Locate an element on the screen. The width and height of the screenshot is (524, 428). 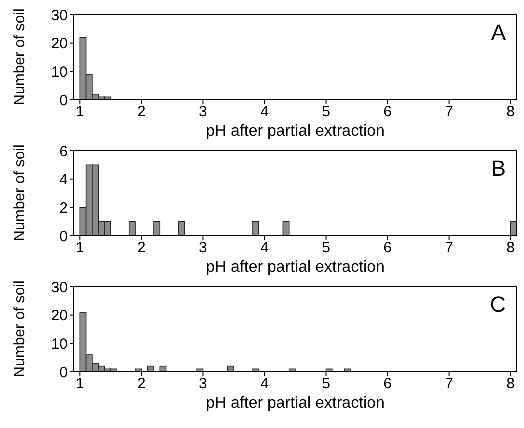
annotation: A is located at coordinates (498, 33).